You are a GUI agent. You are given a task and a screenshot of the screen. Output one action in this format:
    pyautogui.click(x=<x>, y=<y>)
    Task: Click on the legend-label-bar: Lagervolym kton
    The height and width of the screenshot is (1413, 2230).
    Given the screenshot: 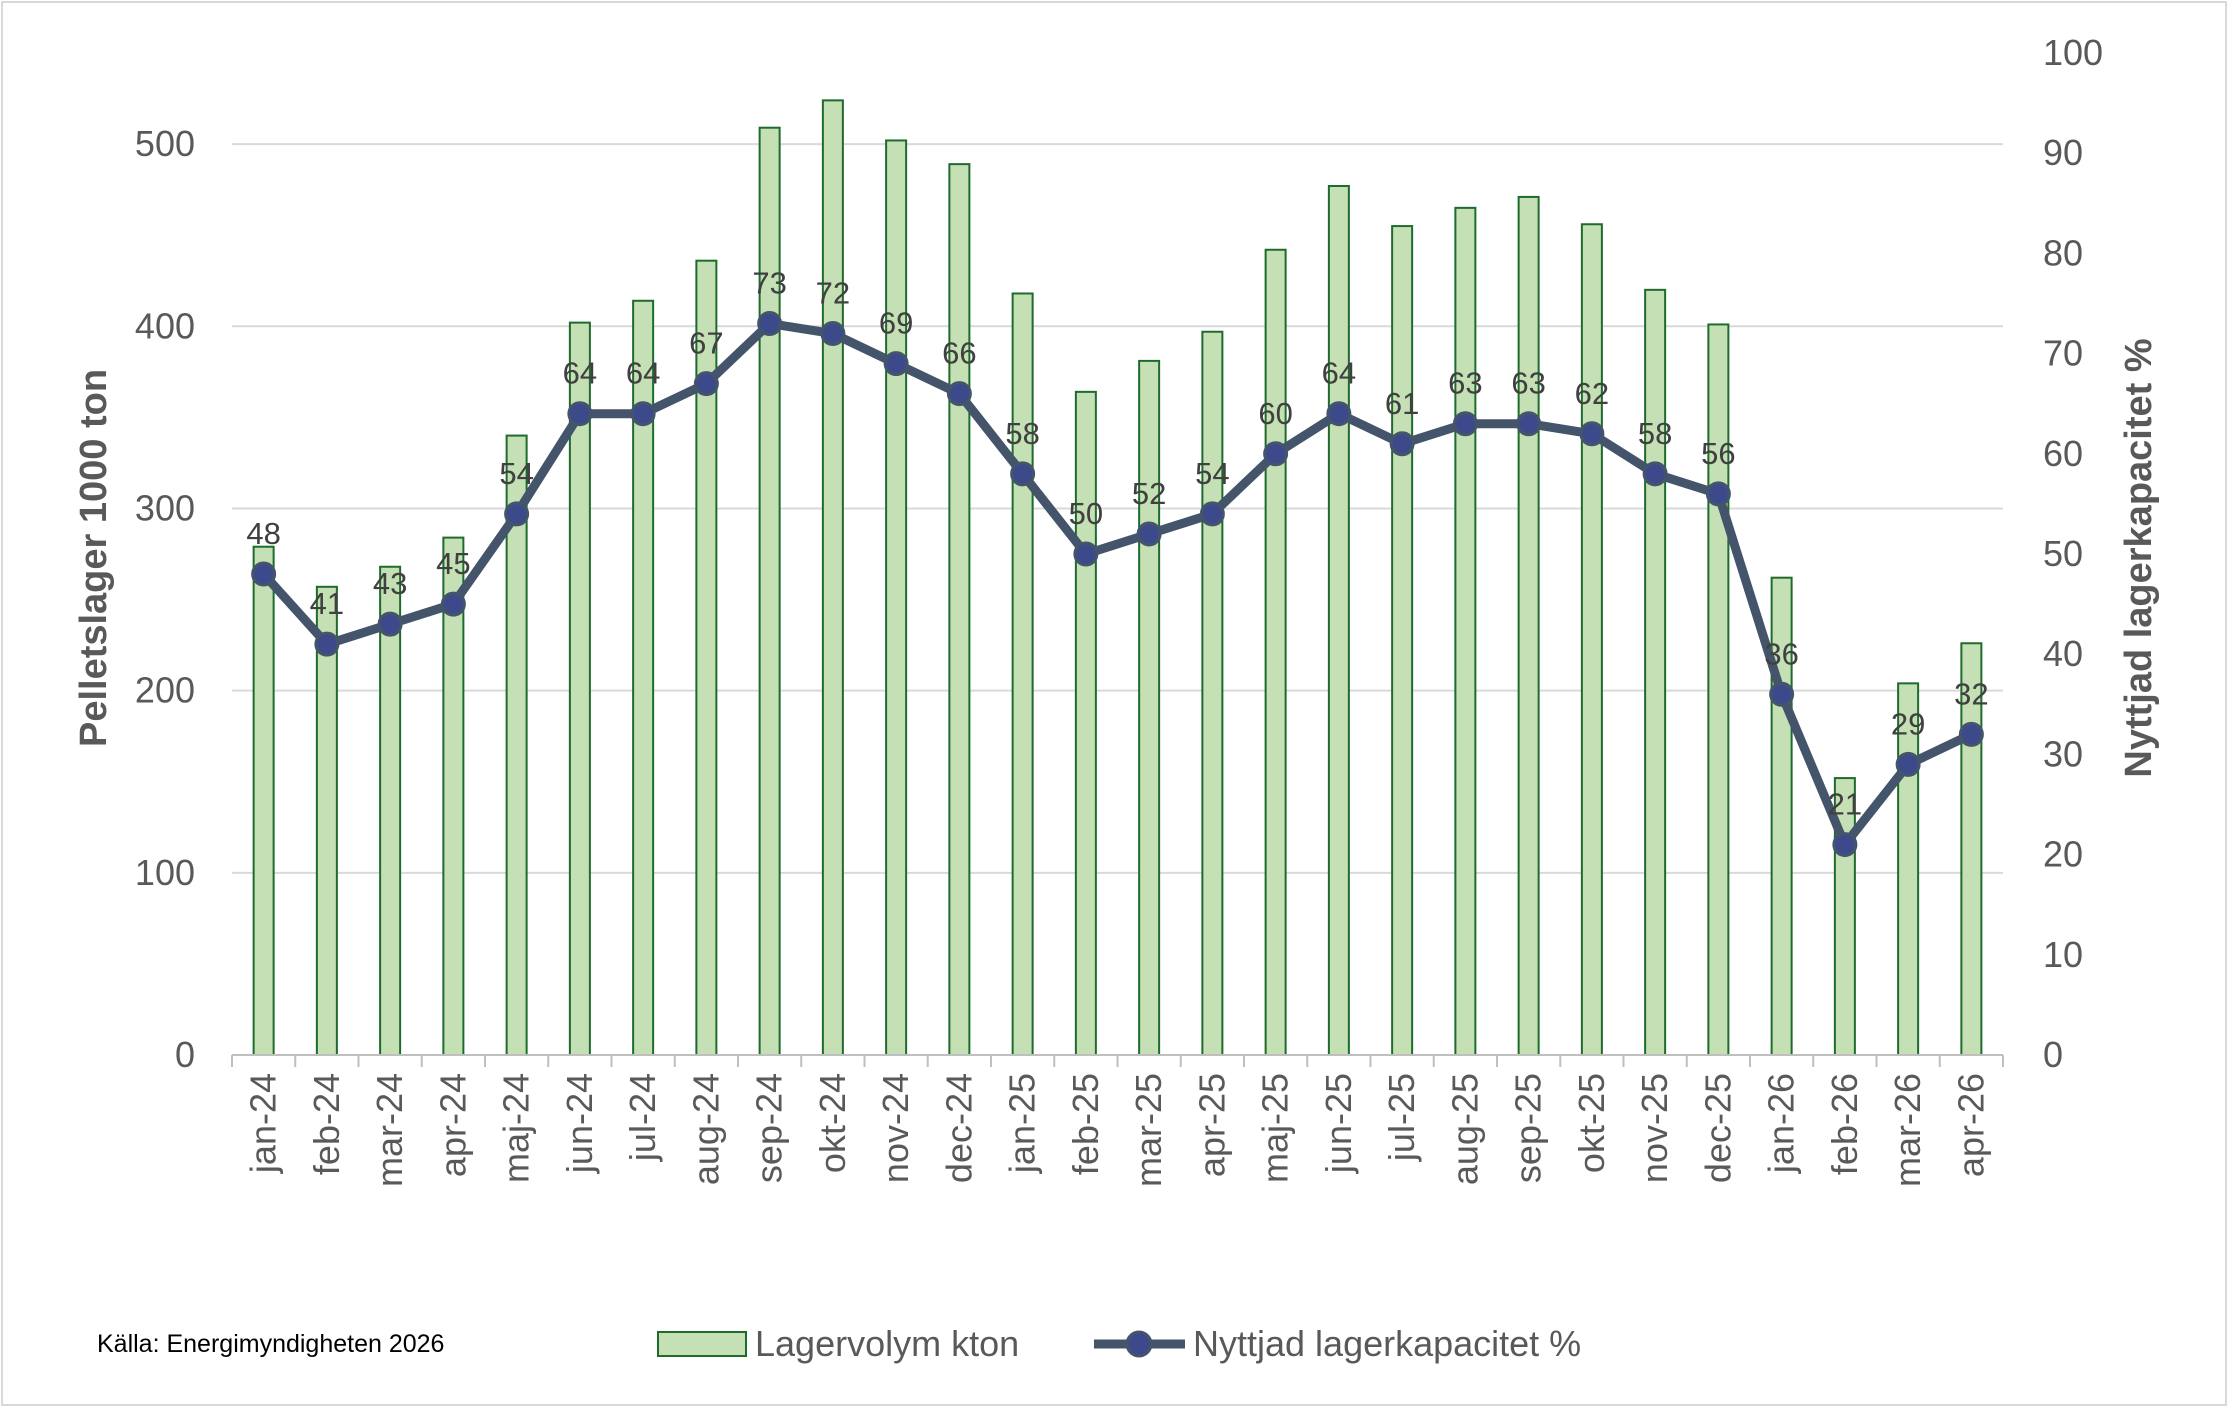 What is the action you would take?
    pyautogui.click(x=887, y=1343)
    